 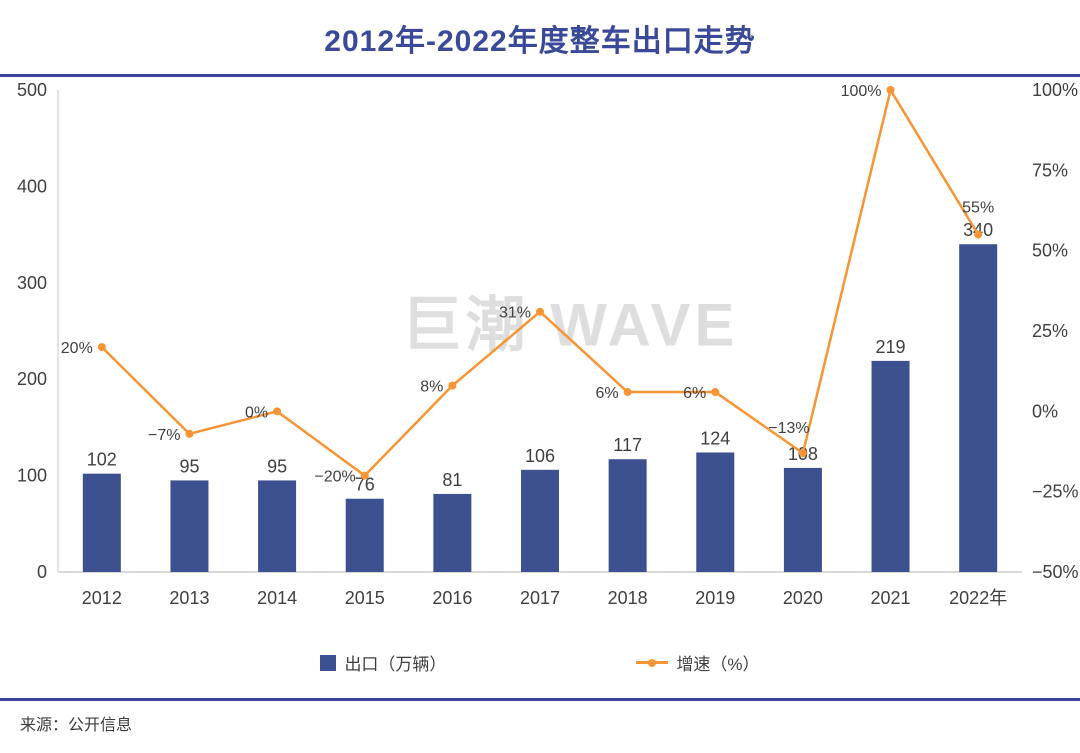 What do you see at coordinates (277, 411) in the screenshot?
I see `growth-point-2014` at bounding box center [277, 411].